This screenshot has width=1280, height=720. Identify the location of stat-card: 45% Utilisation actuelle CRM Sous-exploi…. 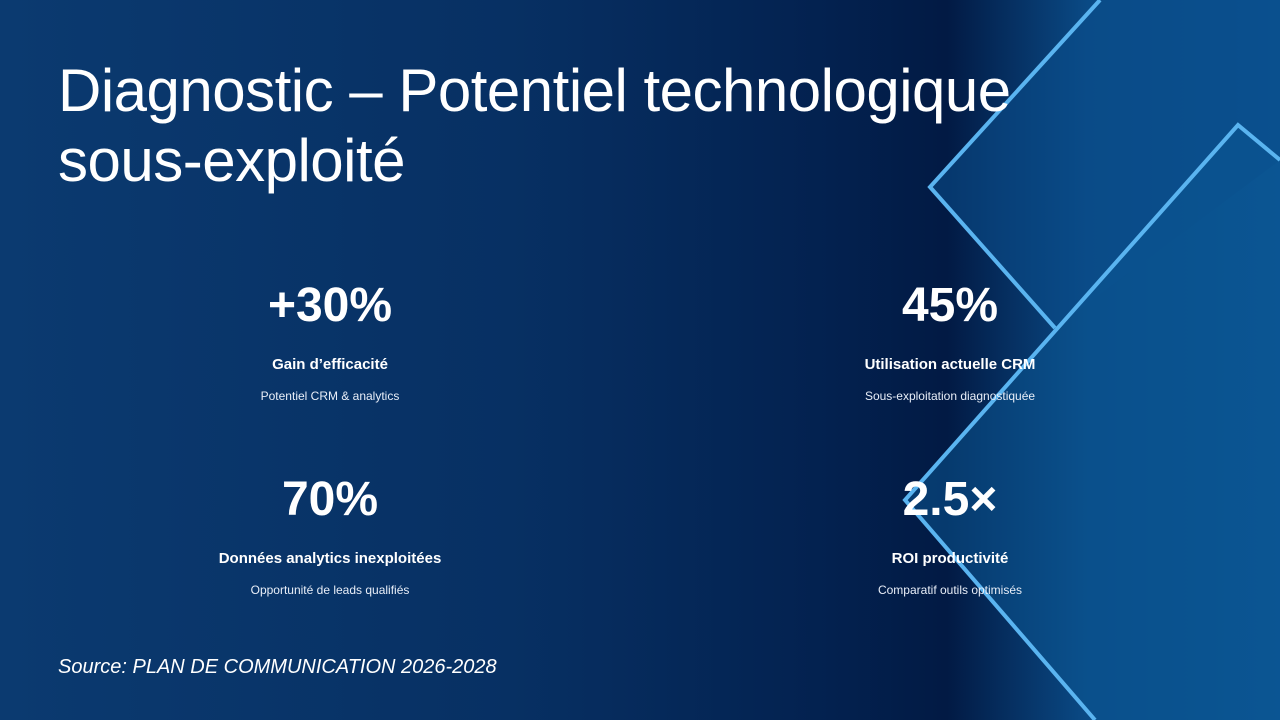
(950, 340).